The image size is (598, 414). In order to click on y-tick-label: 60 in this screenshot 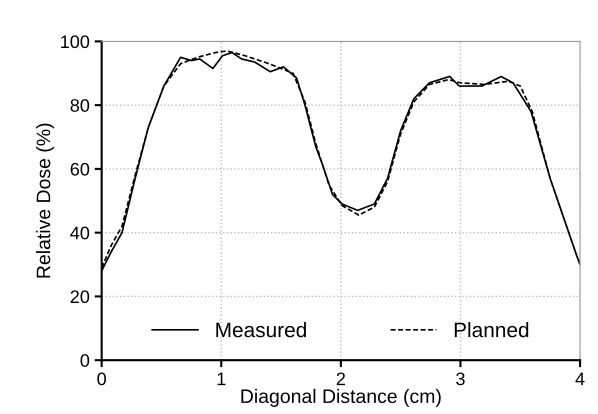, I will do `click(80, 169)`.